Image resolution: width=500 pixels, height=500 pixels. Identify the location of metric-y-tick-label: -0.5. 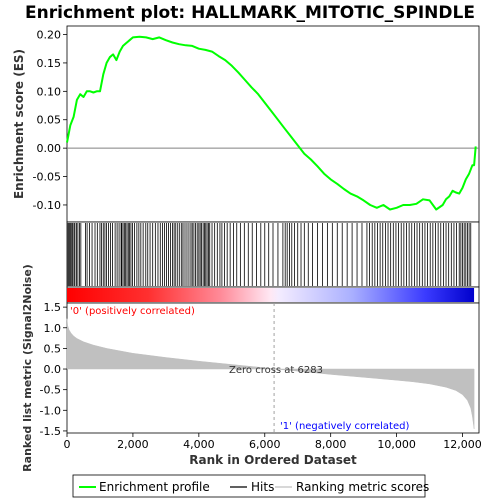
(50, 390).